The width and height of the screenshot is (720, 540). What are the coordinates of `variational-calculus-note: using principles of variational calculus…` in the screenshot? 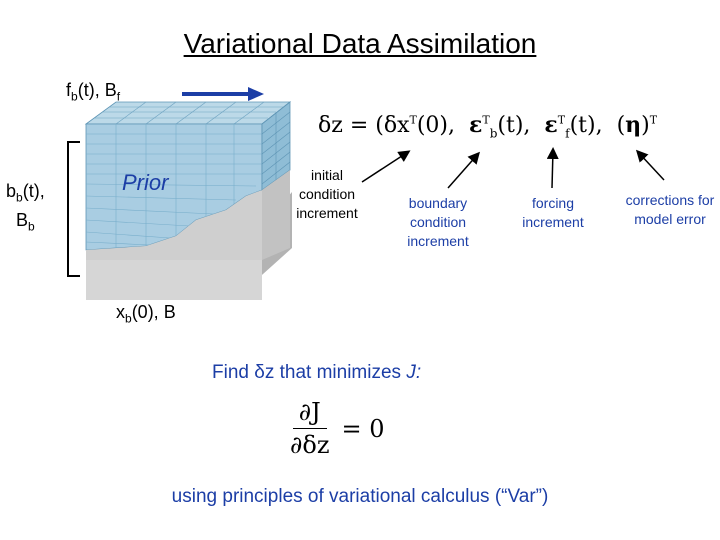 It's located at (360, 496).